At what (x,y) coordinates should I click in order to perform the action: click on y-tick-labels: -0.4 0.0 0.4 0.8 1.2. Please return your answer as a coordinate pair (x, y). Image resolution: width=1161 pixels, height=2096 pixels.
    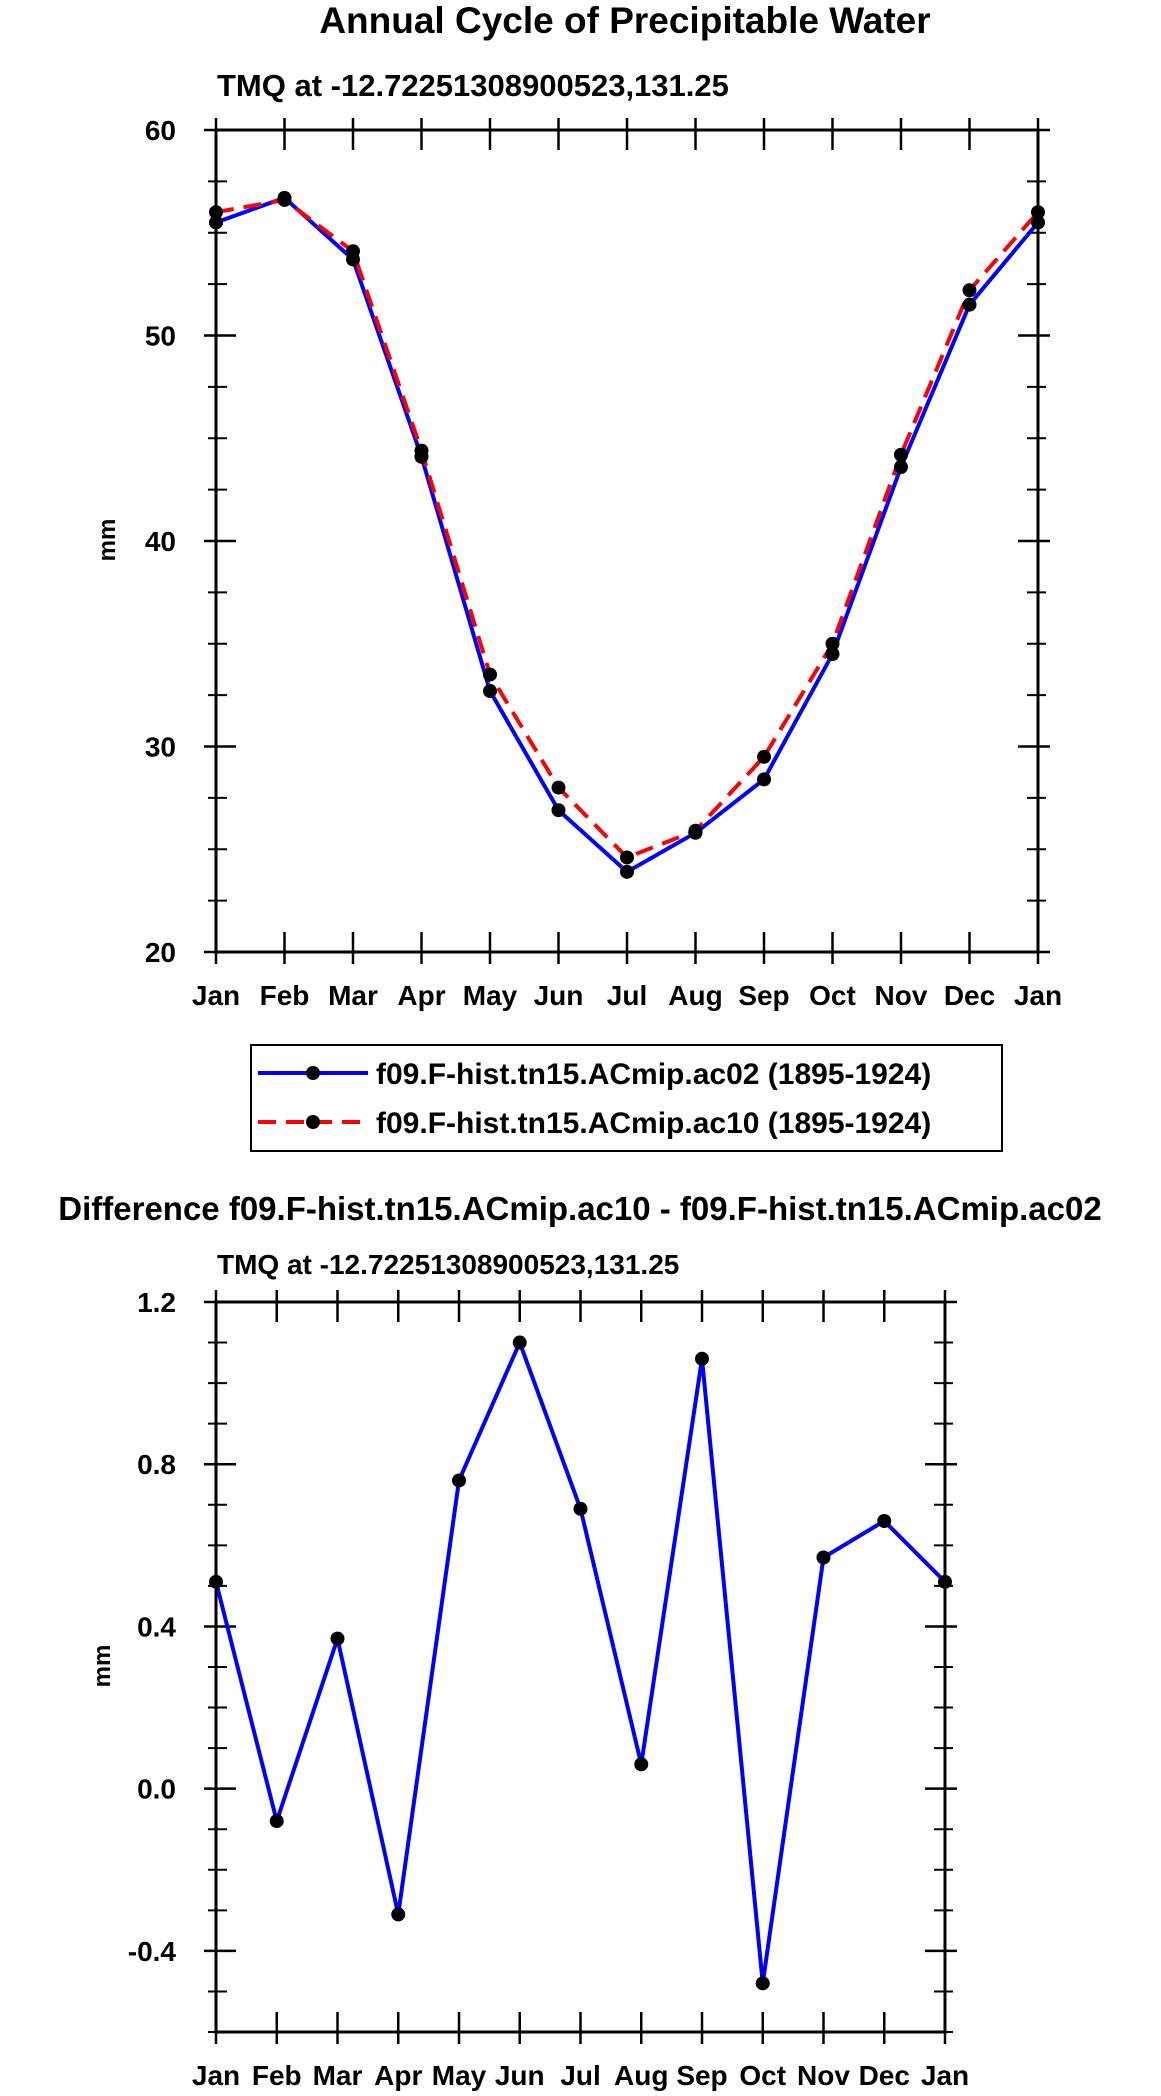
    Looking at the image, I should click on (152, 1627).